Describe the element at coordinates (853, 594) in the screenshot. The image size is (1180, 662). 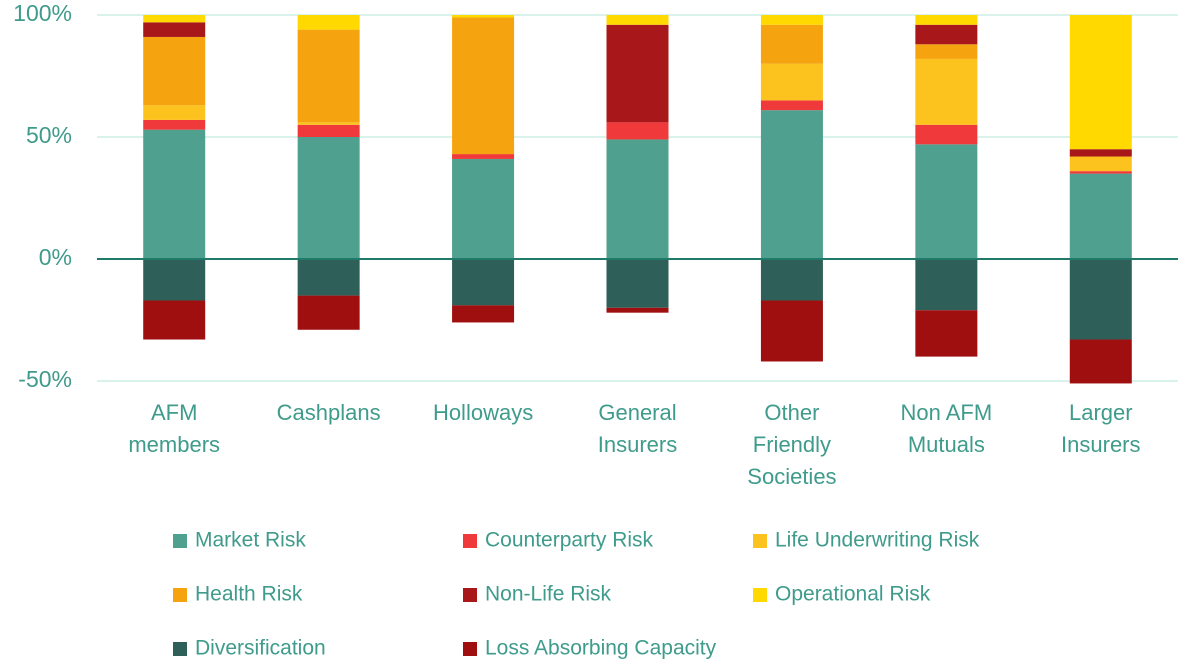
I see `legend-label: Operational Risk` at that location.